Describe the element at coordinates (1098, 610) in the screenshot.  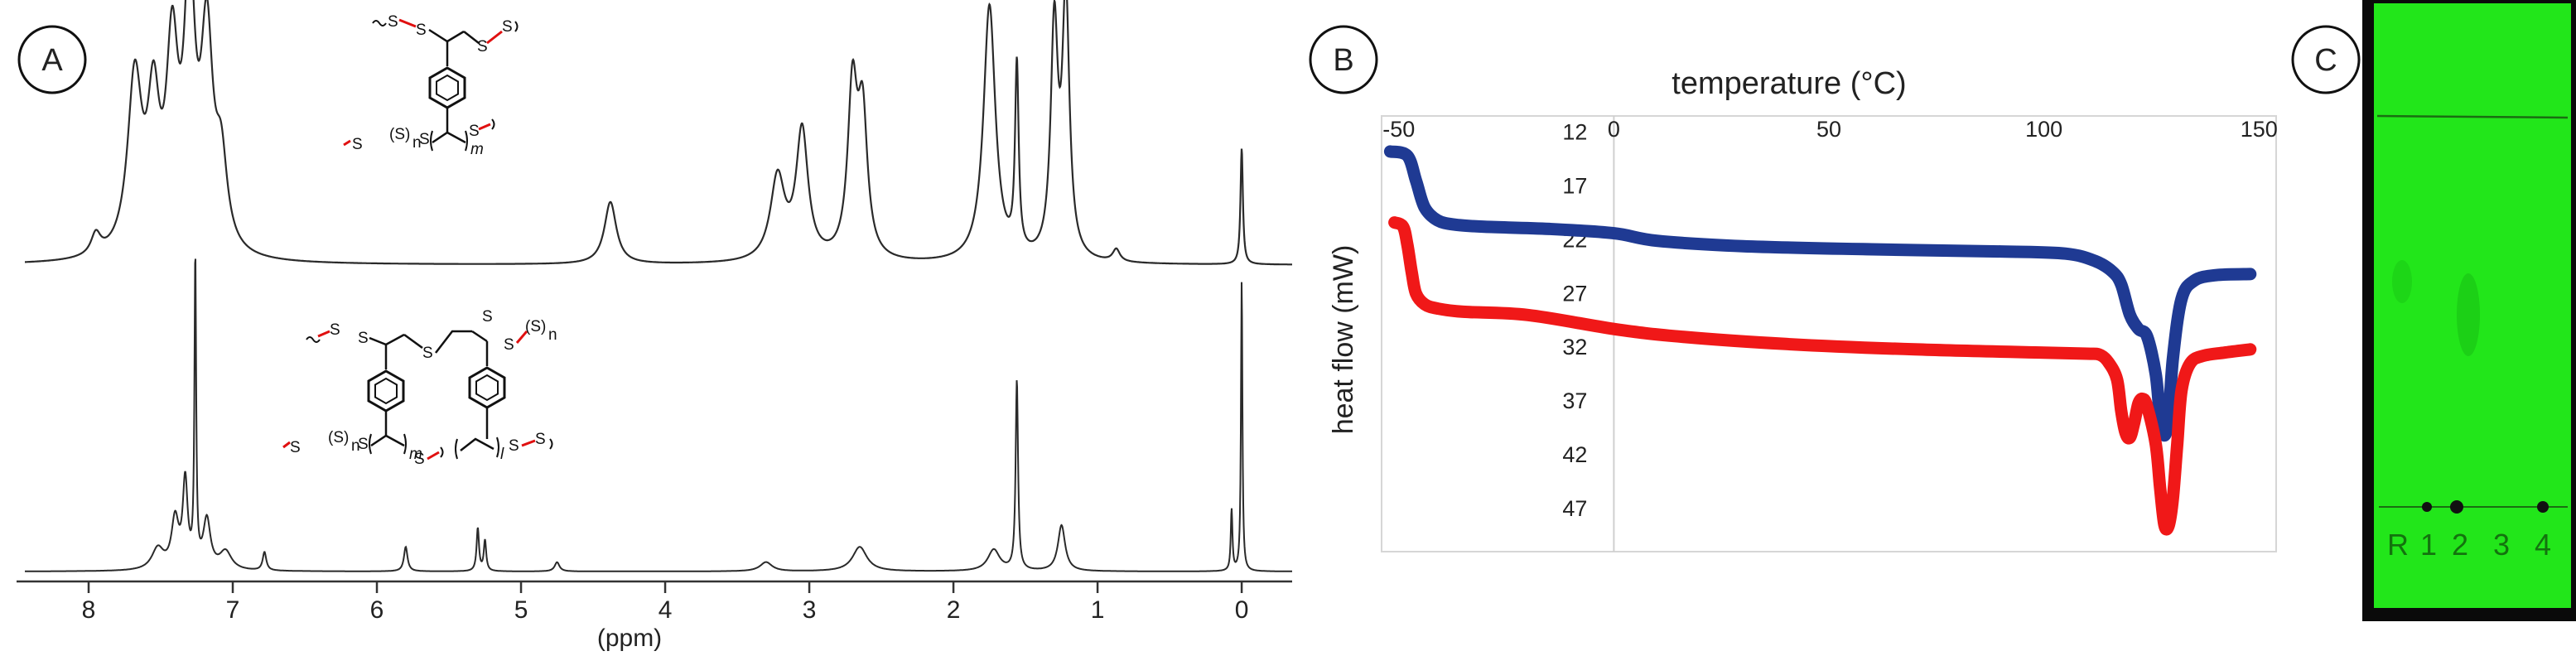
I see `nmr-tick-label: 1` at that location.